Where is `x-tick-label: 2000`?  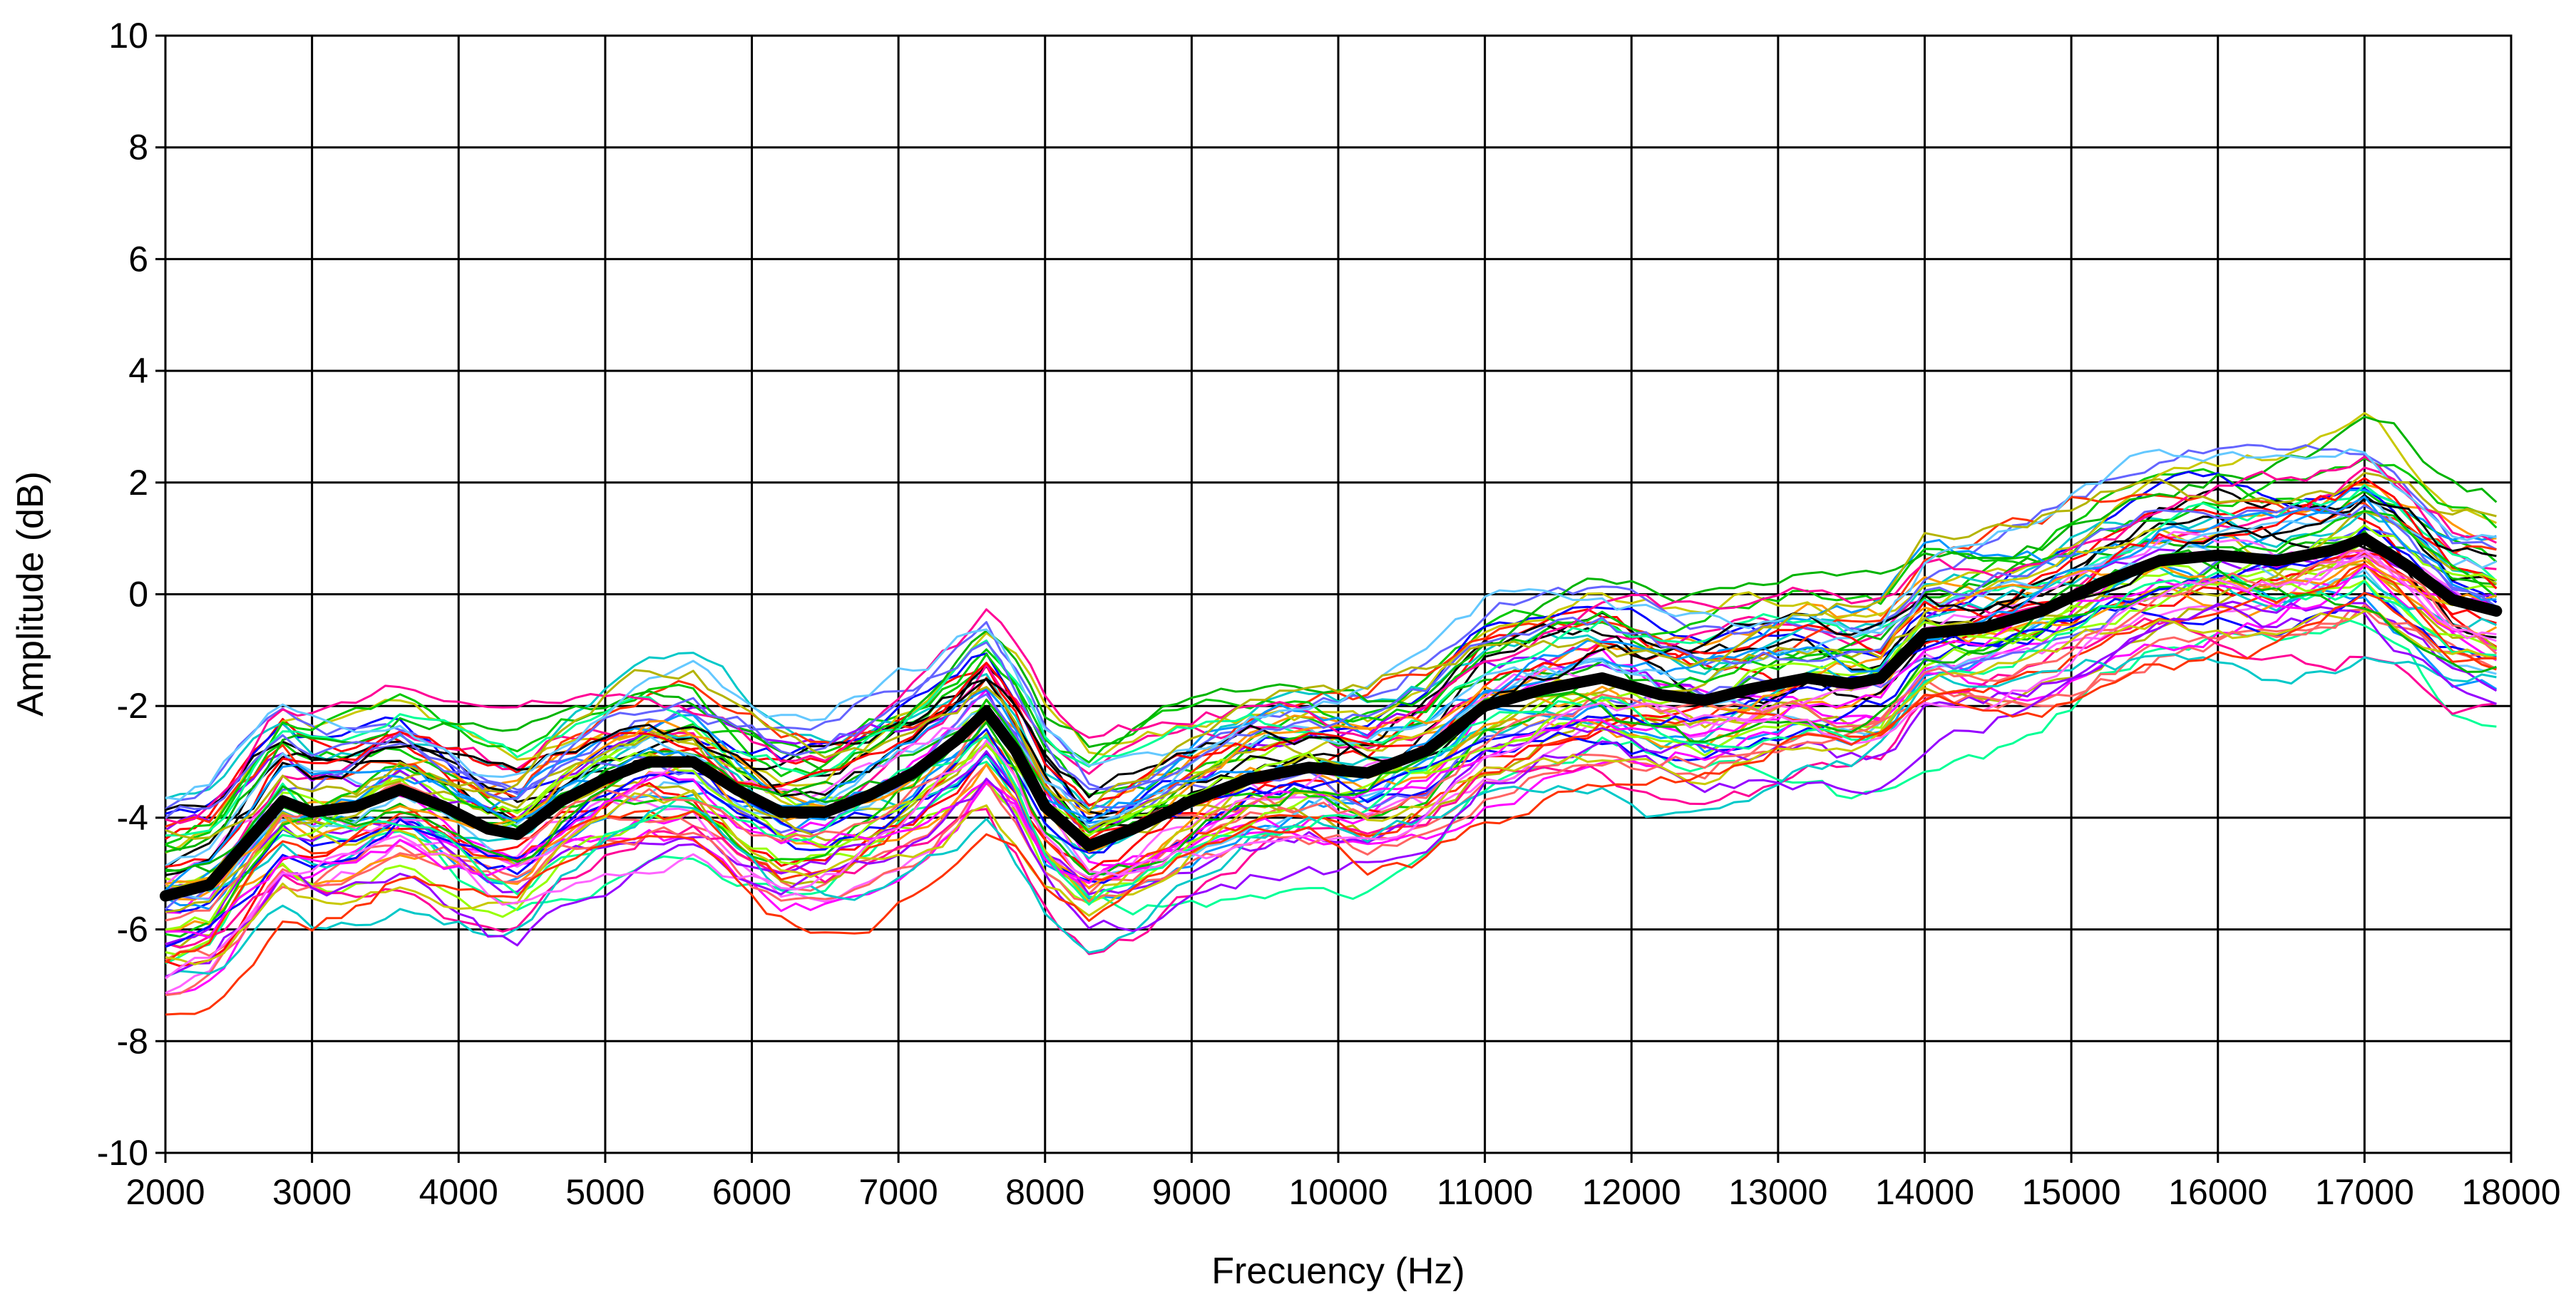
x-tick-label: 2000 is located at coordinates (165, 1192).